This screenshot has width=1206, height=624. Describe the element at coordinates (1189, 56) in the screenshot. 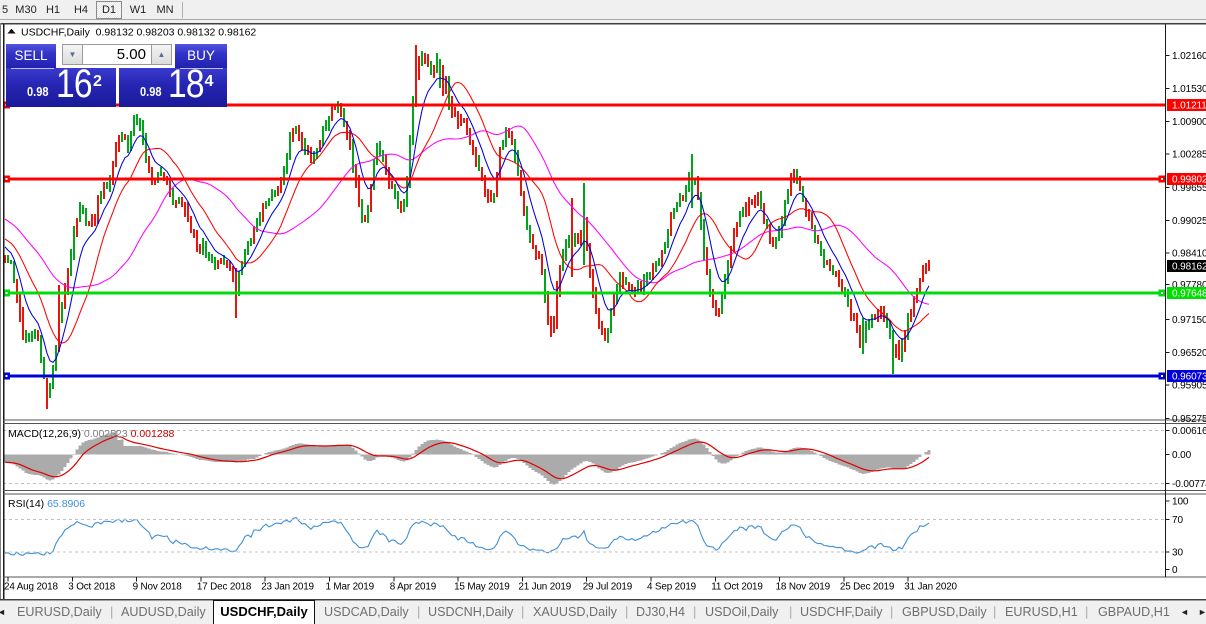

I see `svg-text: 1.02160` at that location.